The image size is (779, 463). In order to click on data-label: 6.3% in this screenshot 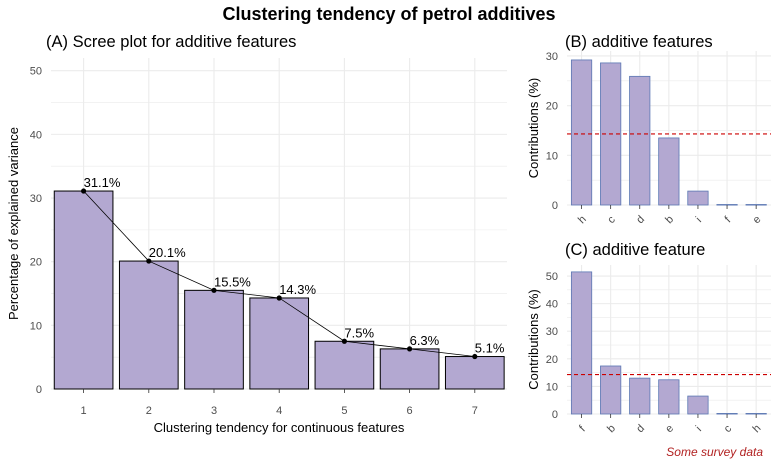, I will do `click(425, 340)`.